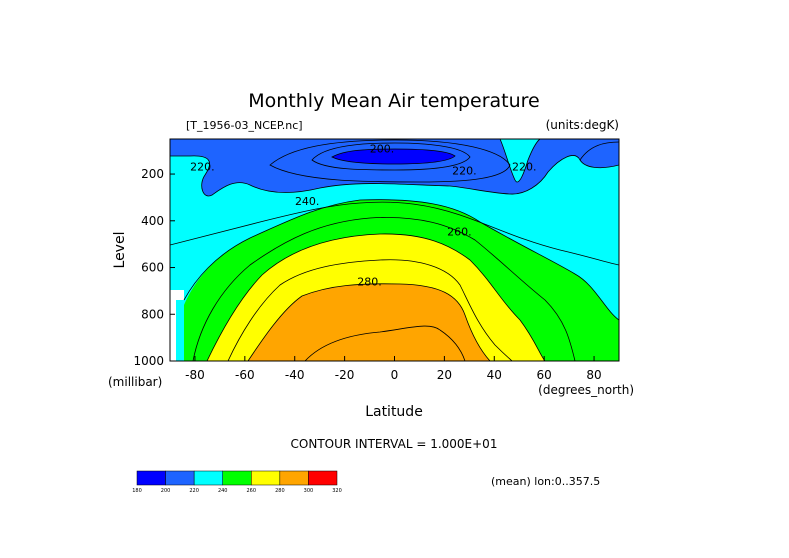 The height and width of the screenshot is (558, 789). Describe the element at coordinates (444, 375) in the screenshot. I see `x-tick-label: 20` at that location.